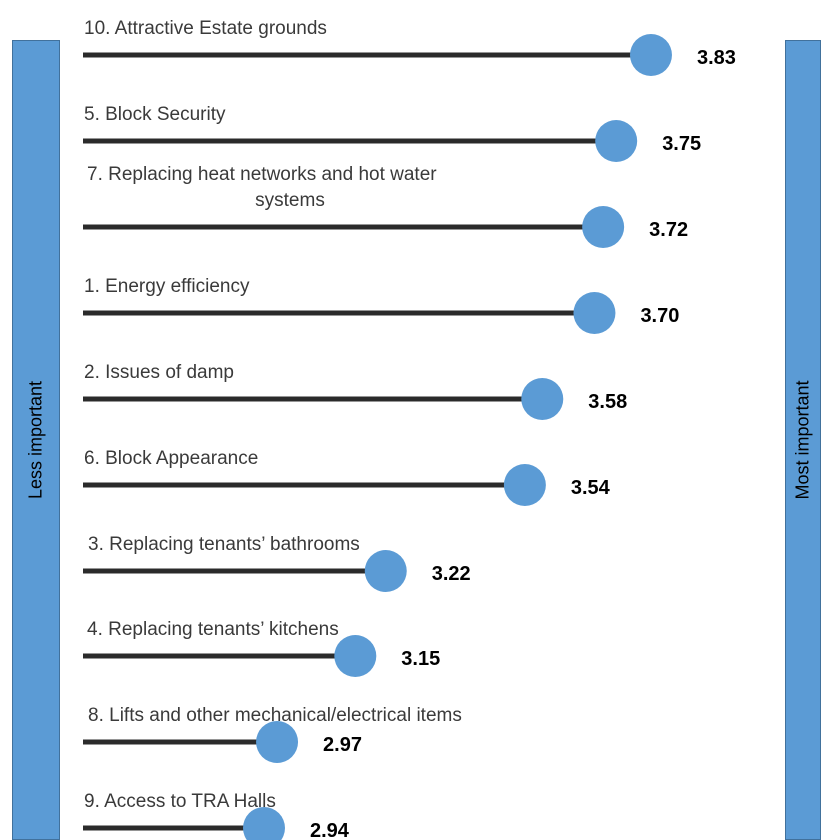 This screenshot has width=821, height=840. I want to click on chart-row: 6. Block Appearance 3.54, so click(347, 477).